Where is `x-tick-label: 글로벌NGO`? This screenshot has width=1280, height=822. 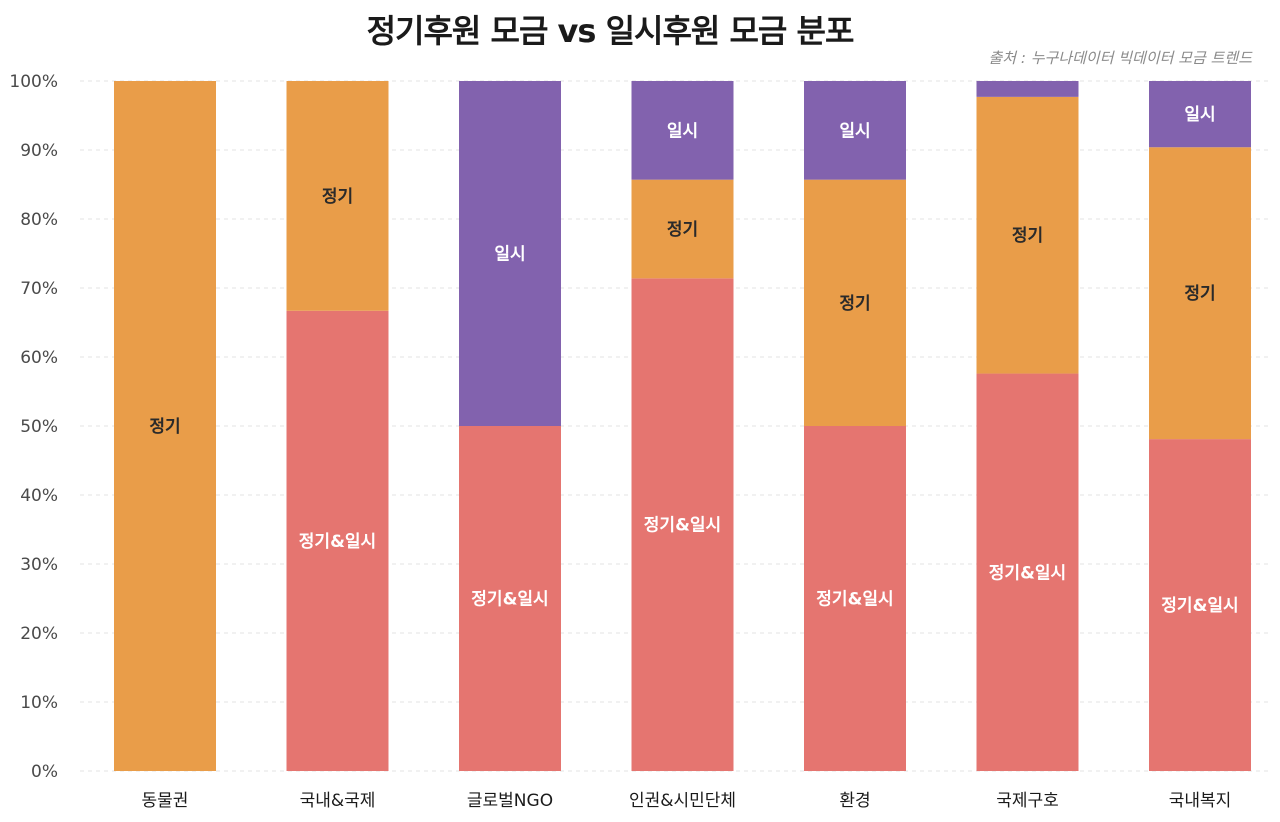 x-tick-label: 글로벌NGO is located at coordinates (510, 801).